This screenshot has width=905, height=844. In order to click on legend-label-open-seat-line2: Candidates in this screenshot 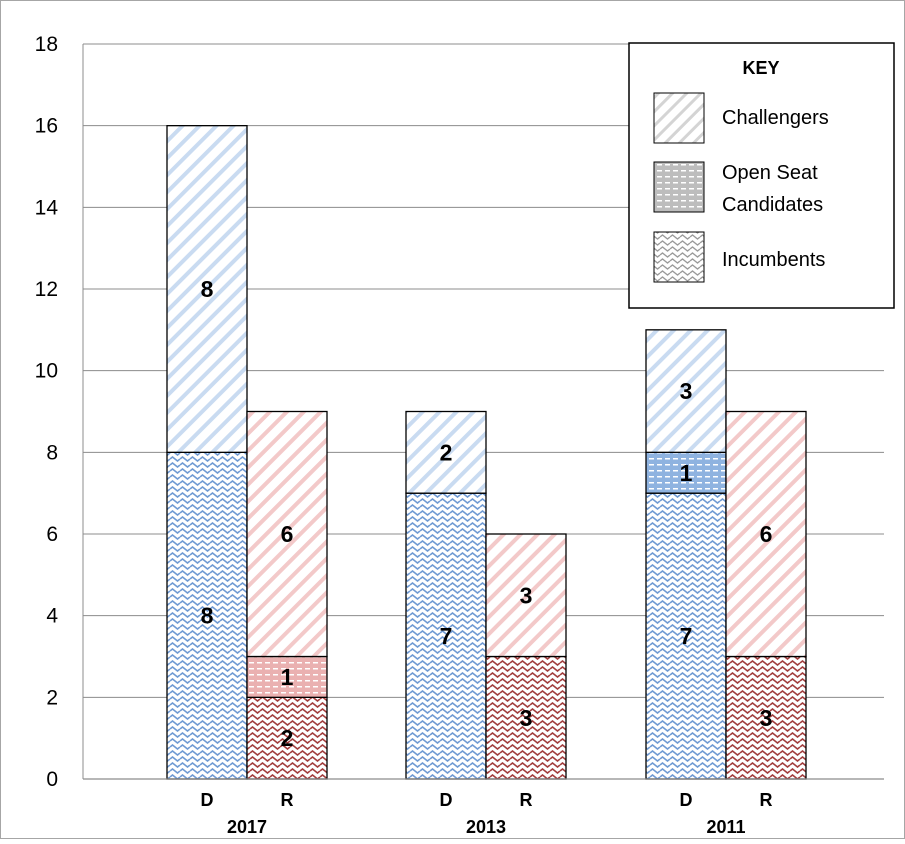, I will do `click(772, 205)`.